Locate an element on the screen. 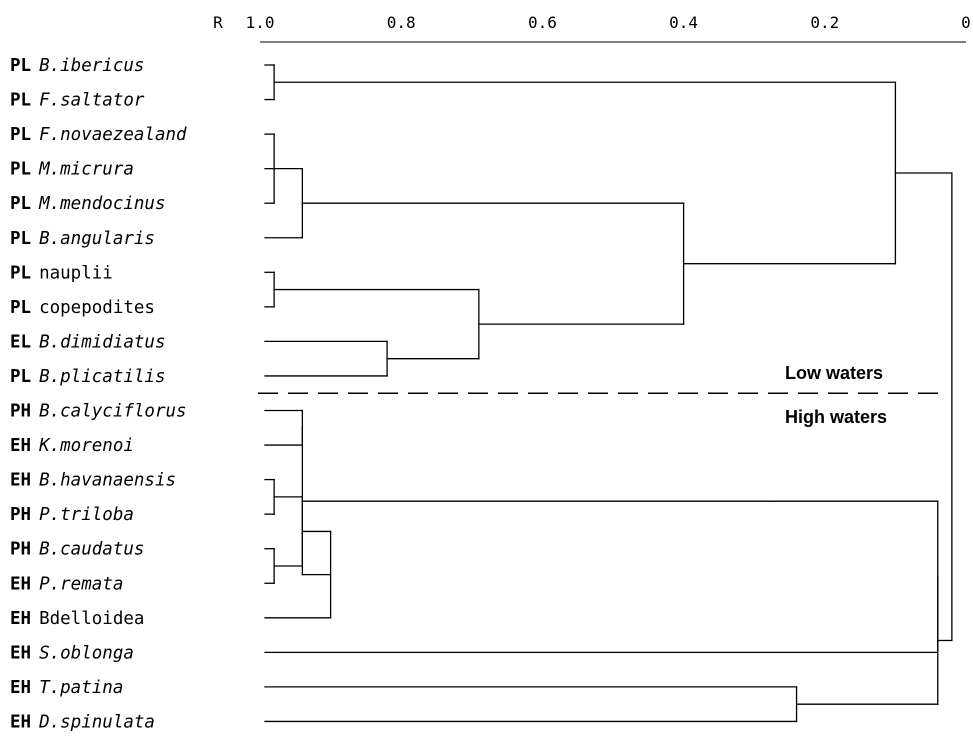  tick-label: 0.6 is located at coordinates (542, 22).